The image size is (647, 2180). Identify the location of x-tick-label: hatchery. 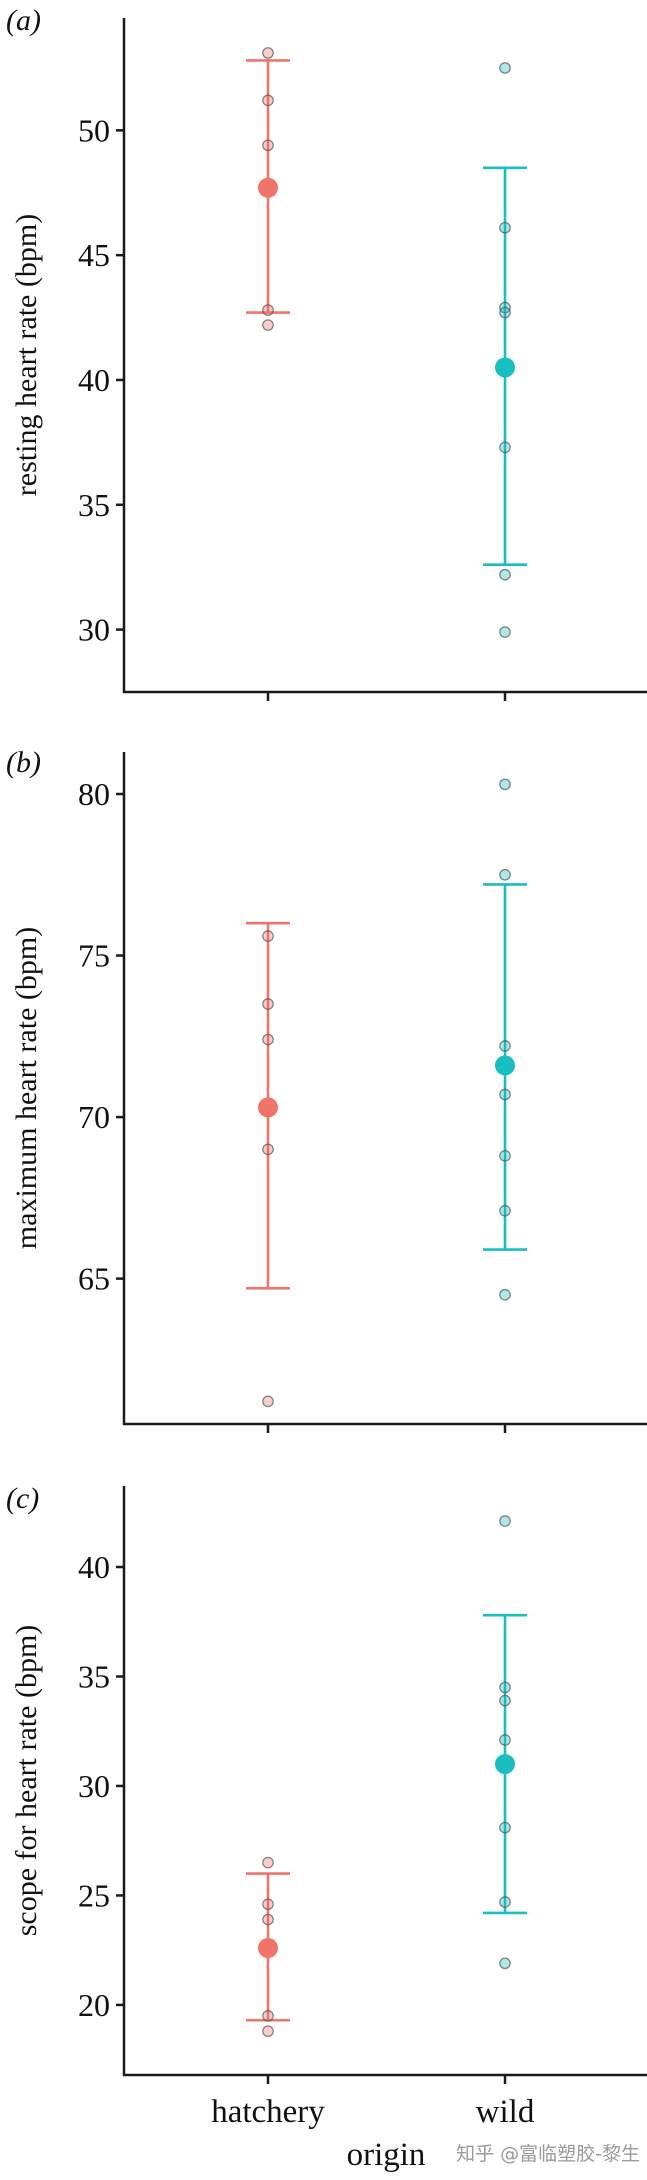
(268, 2112).